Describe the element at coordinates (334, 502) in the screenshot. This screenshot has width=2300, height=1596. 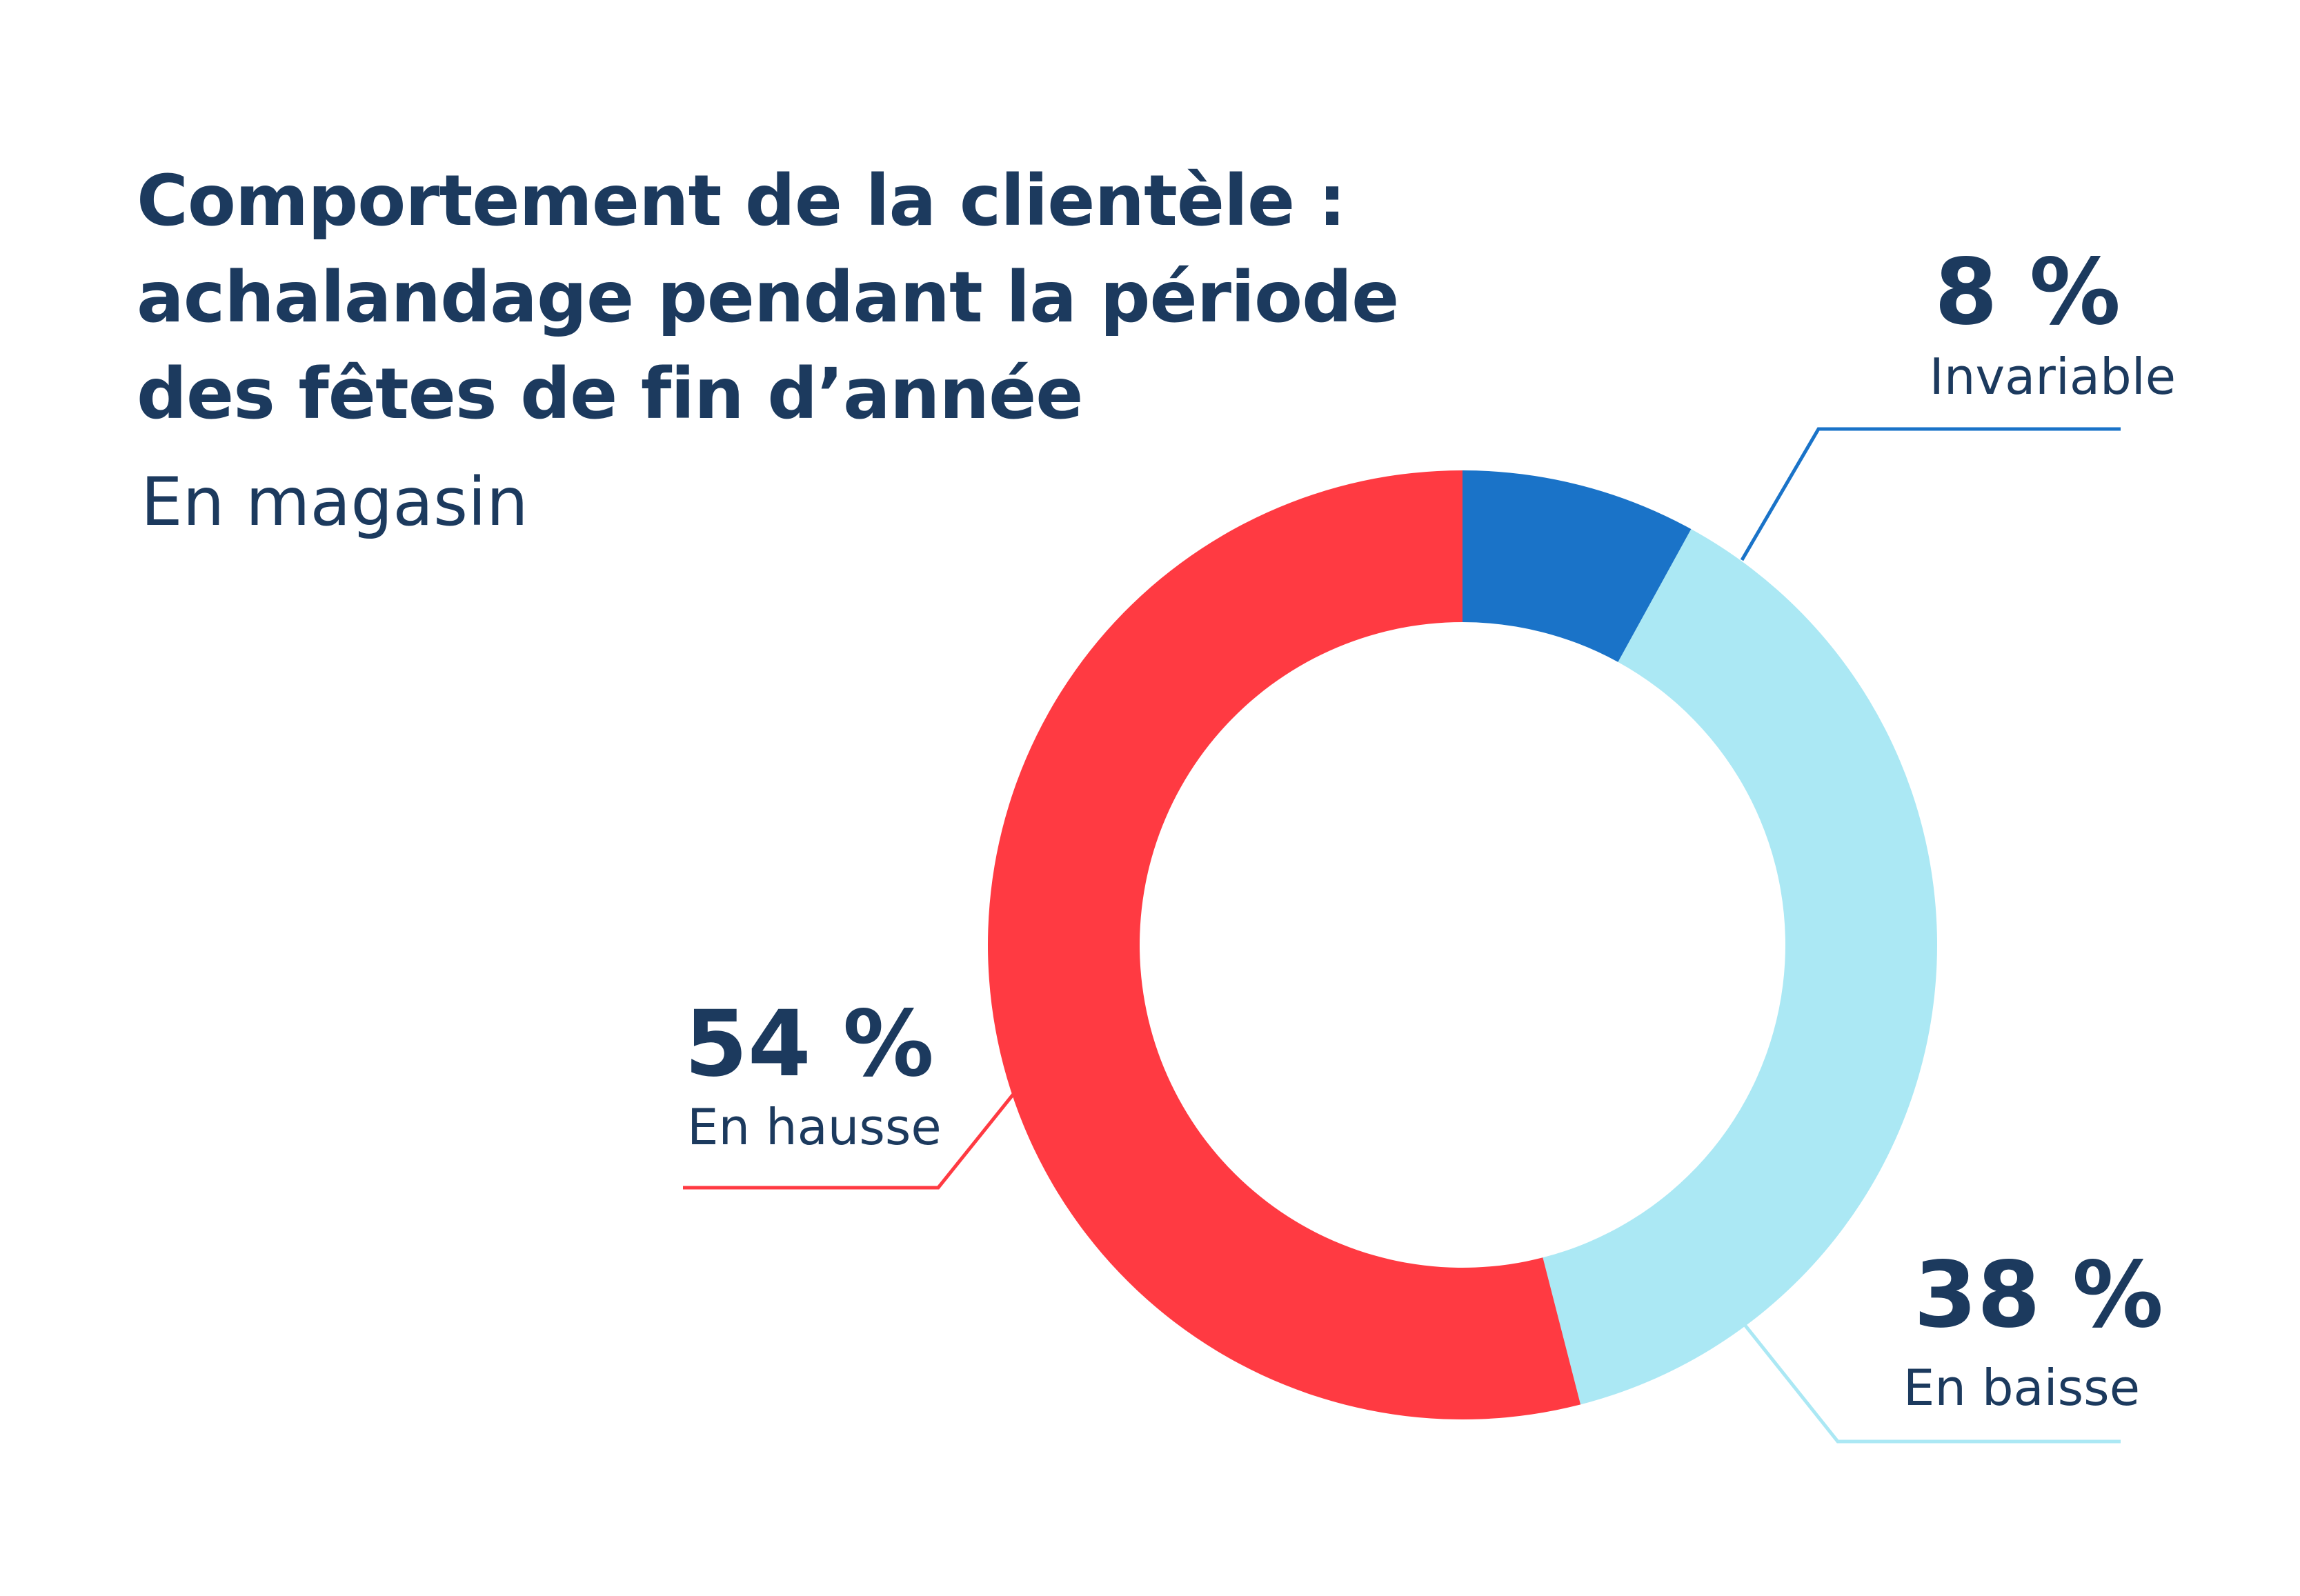
I see `chart-subtitle: En magasin` at that location.